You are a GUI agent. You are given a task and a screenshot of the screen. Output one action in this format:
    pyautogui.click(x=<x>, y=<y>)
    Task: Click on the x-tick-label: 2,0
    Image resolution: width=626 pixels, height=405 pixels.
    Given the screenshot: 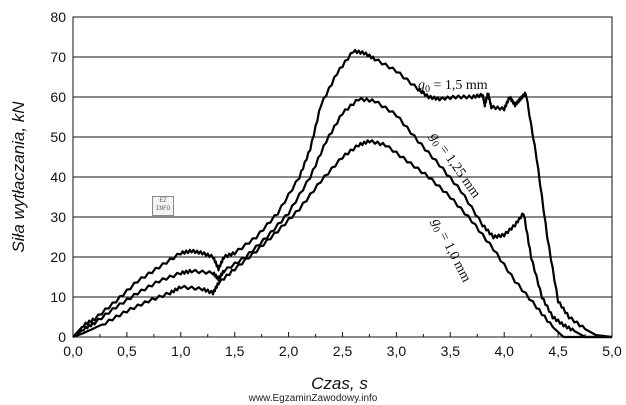 What is the action you would take?
    pyautogui.click(x=289, y=351)
    